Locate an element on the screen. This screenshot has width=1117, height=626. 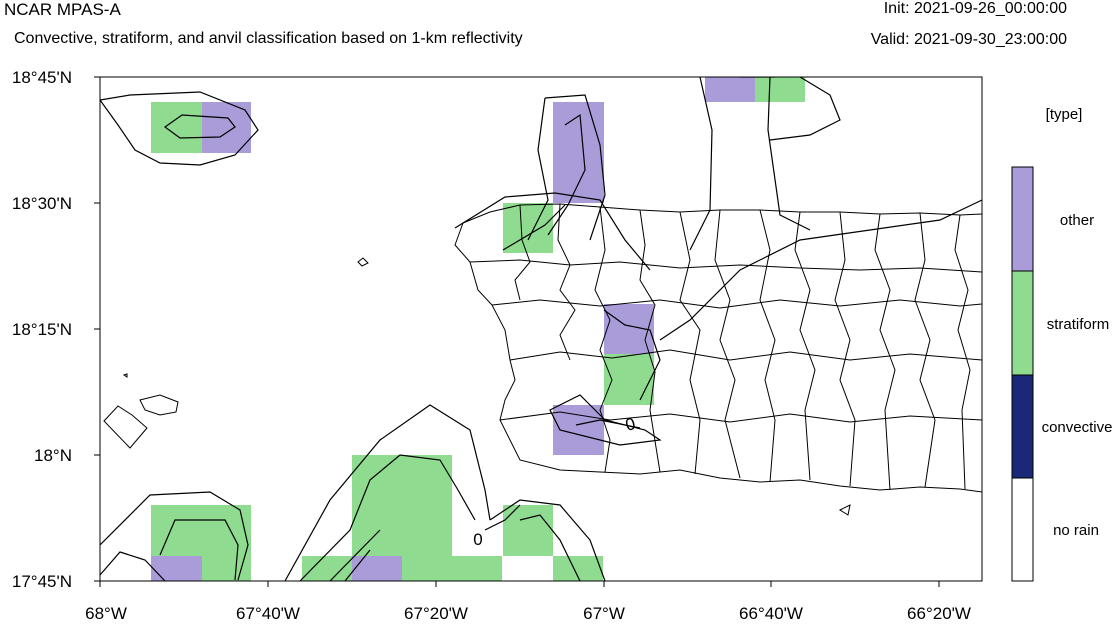
legend-swatch-stratiform is located at coordinates (1022, 323).